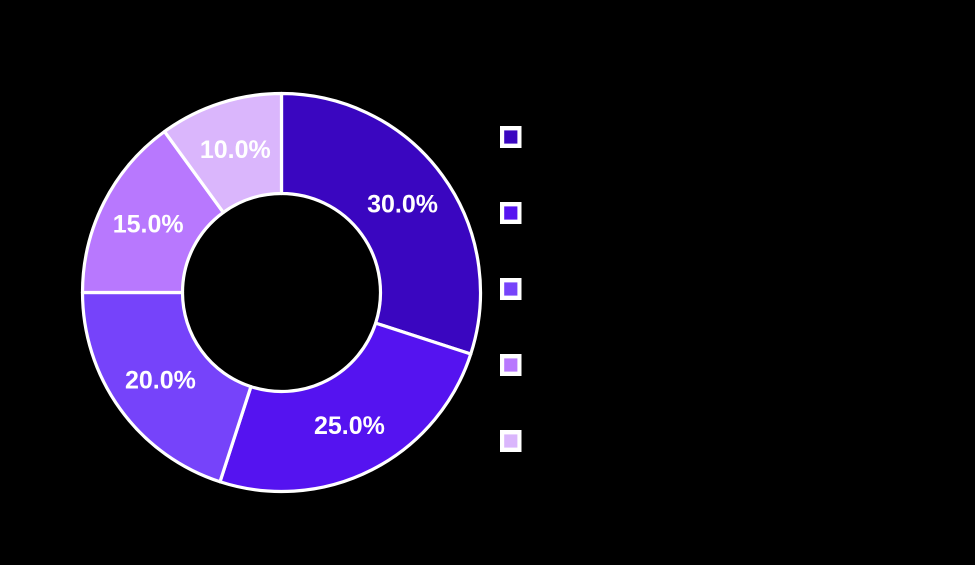  I want to click on svg-text: 20.0%, so click(160, 380).